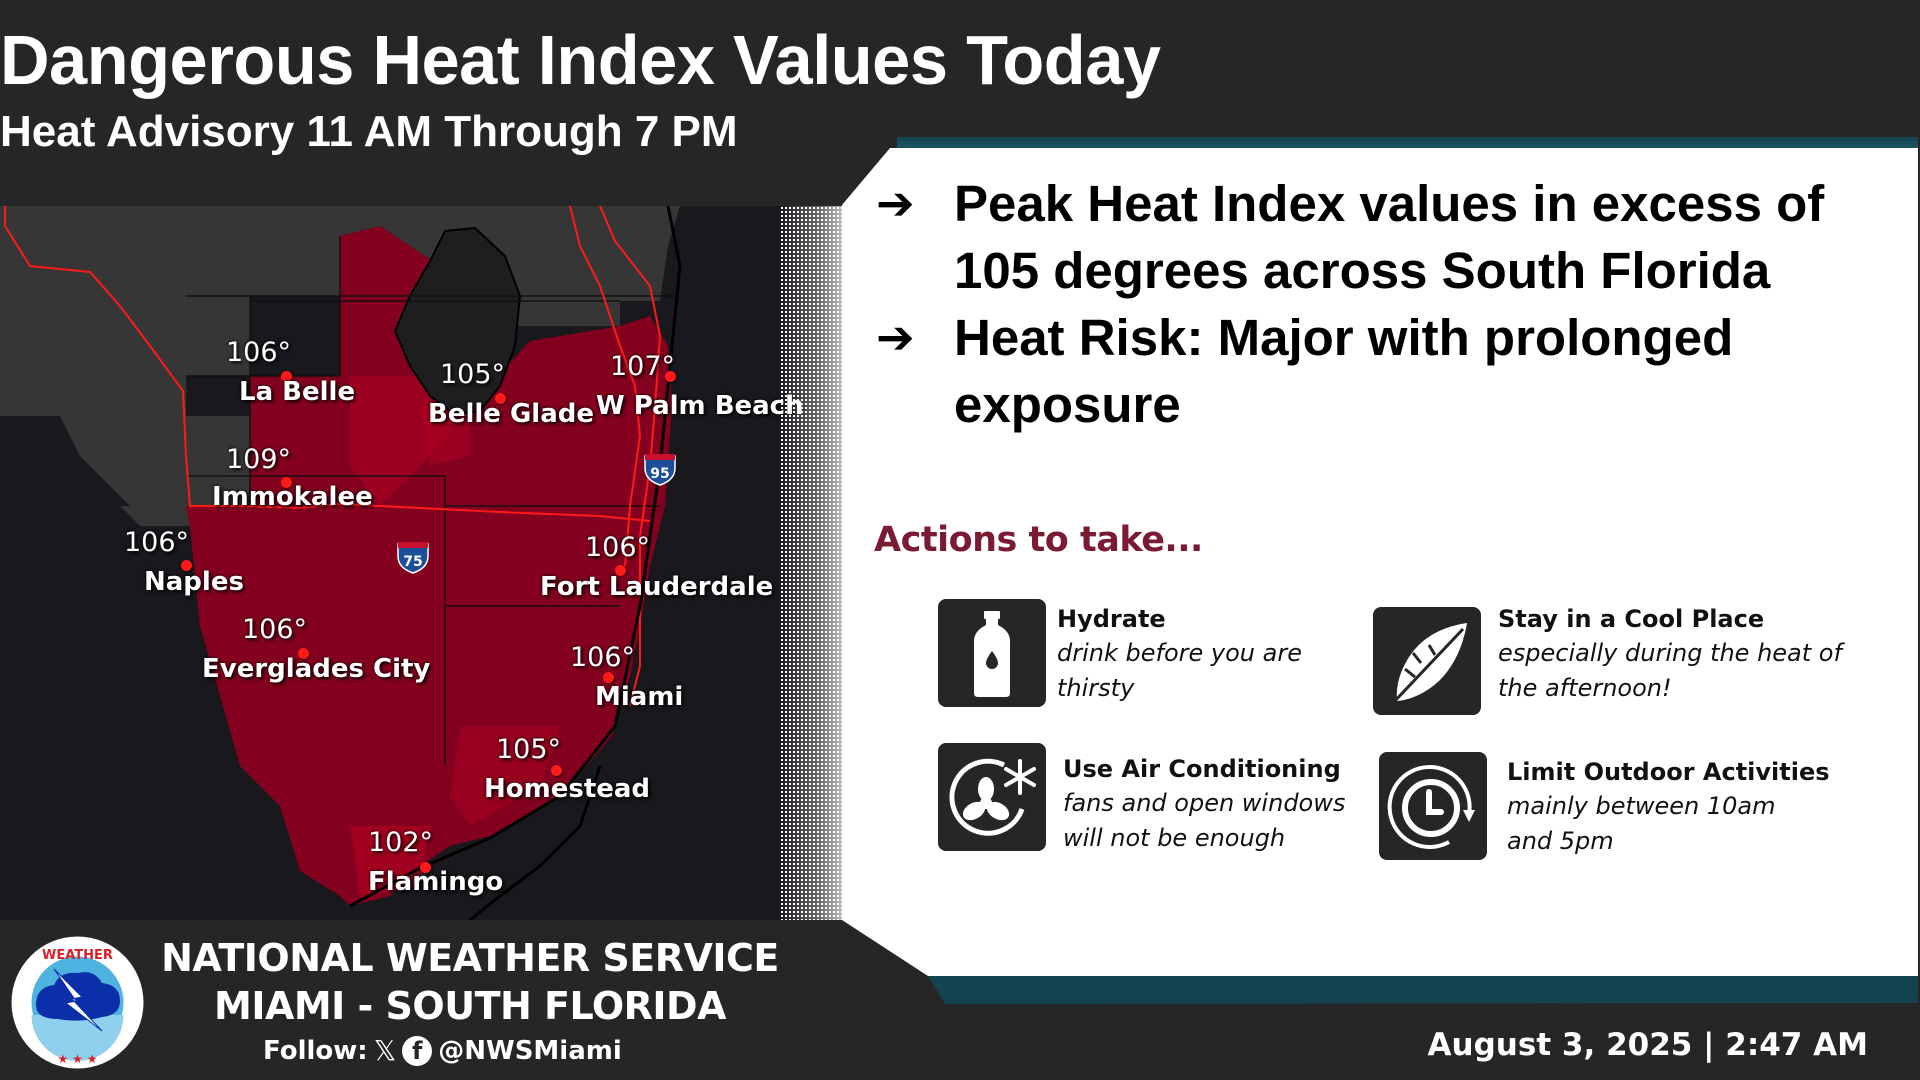 Image resolution: width=1920 pixels, height=1080 pixels. I want to click on office-name: MIAMI - SOUTH FLORIDA, so click(470, 1006).